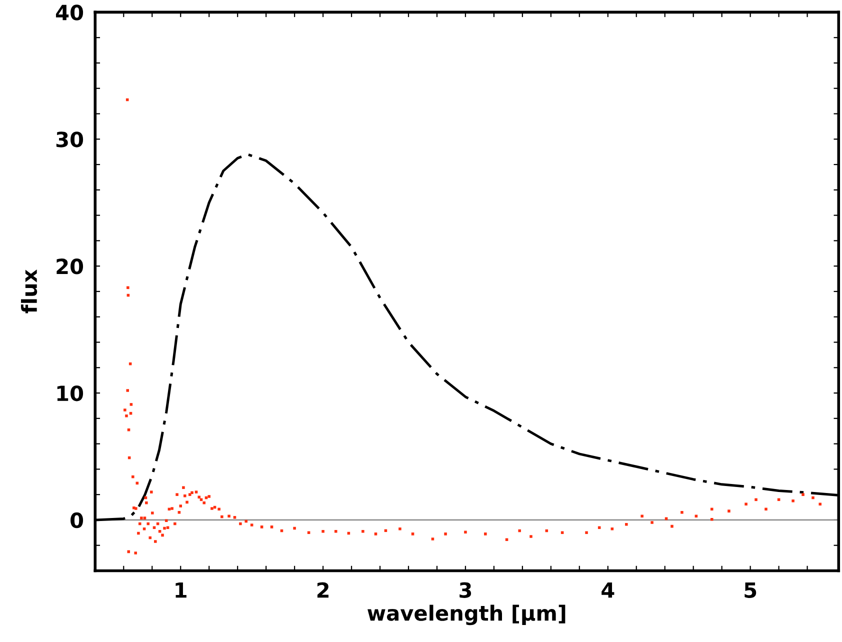  What do you see at coordinates (70, 393) in the screenshot?
I see `y-tick-label: 10` at bounding box center [70, 393].